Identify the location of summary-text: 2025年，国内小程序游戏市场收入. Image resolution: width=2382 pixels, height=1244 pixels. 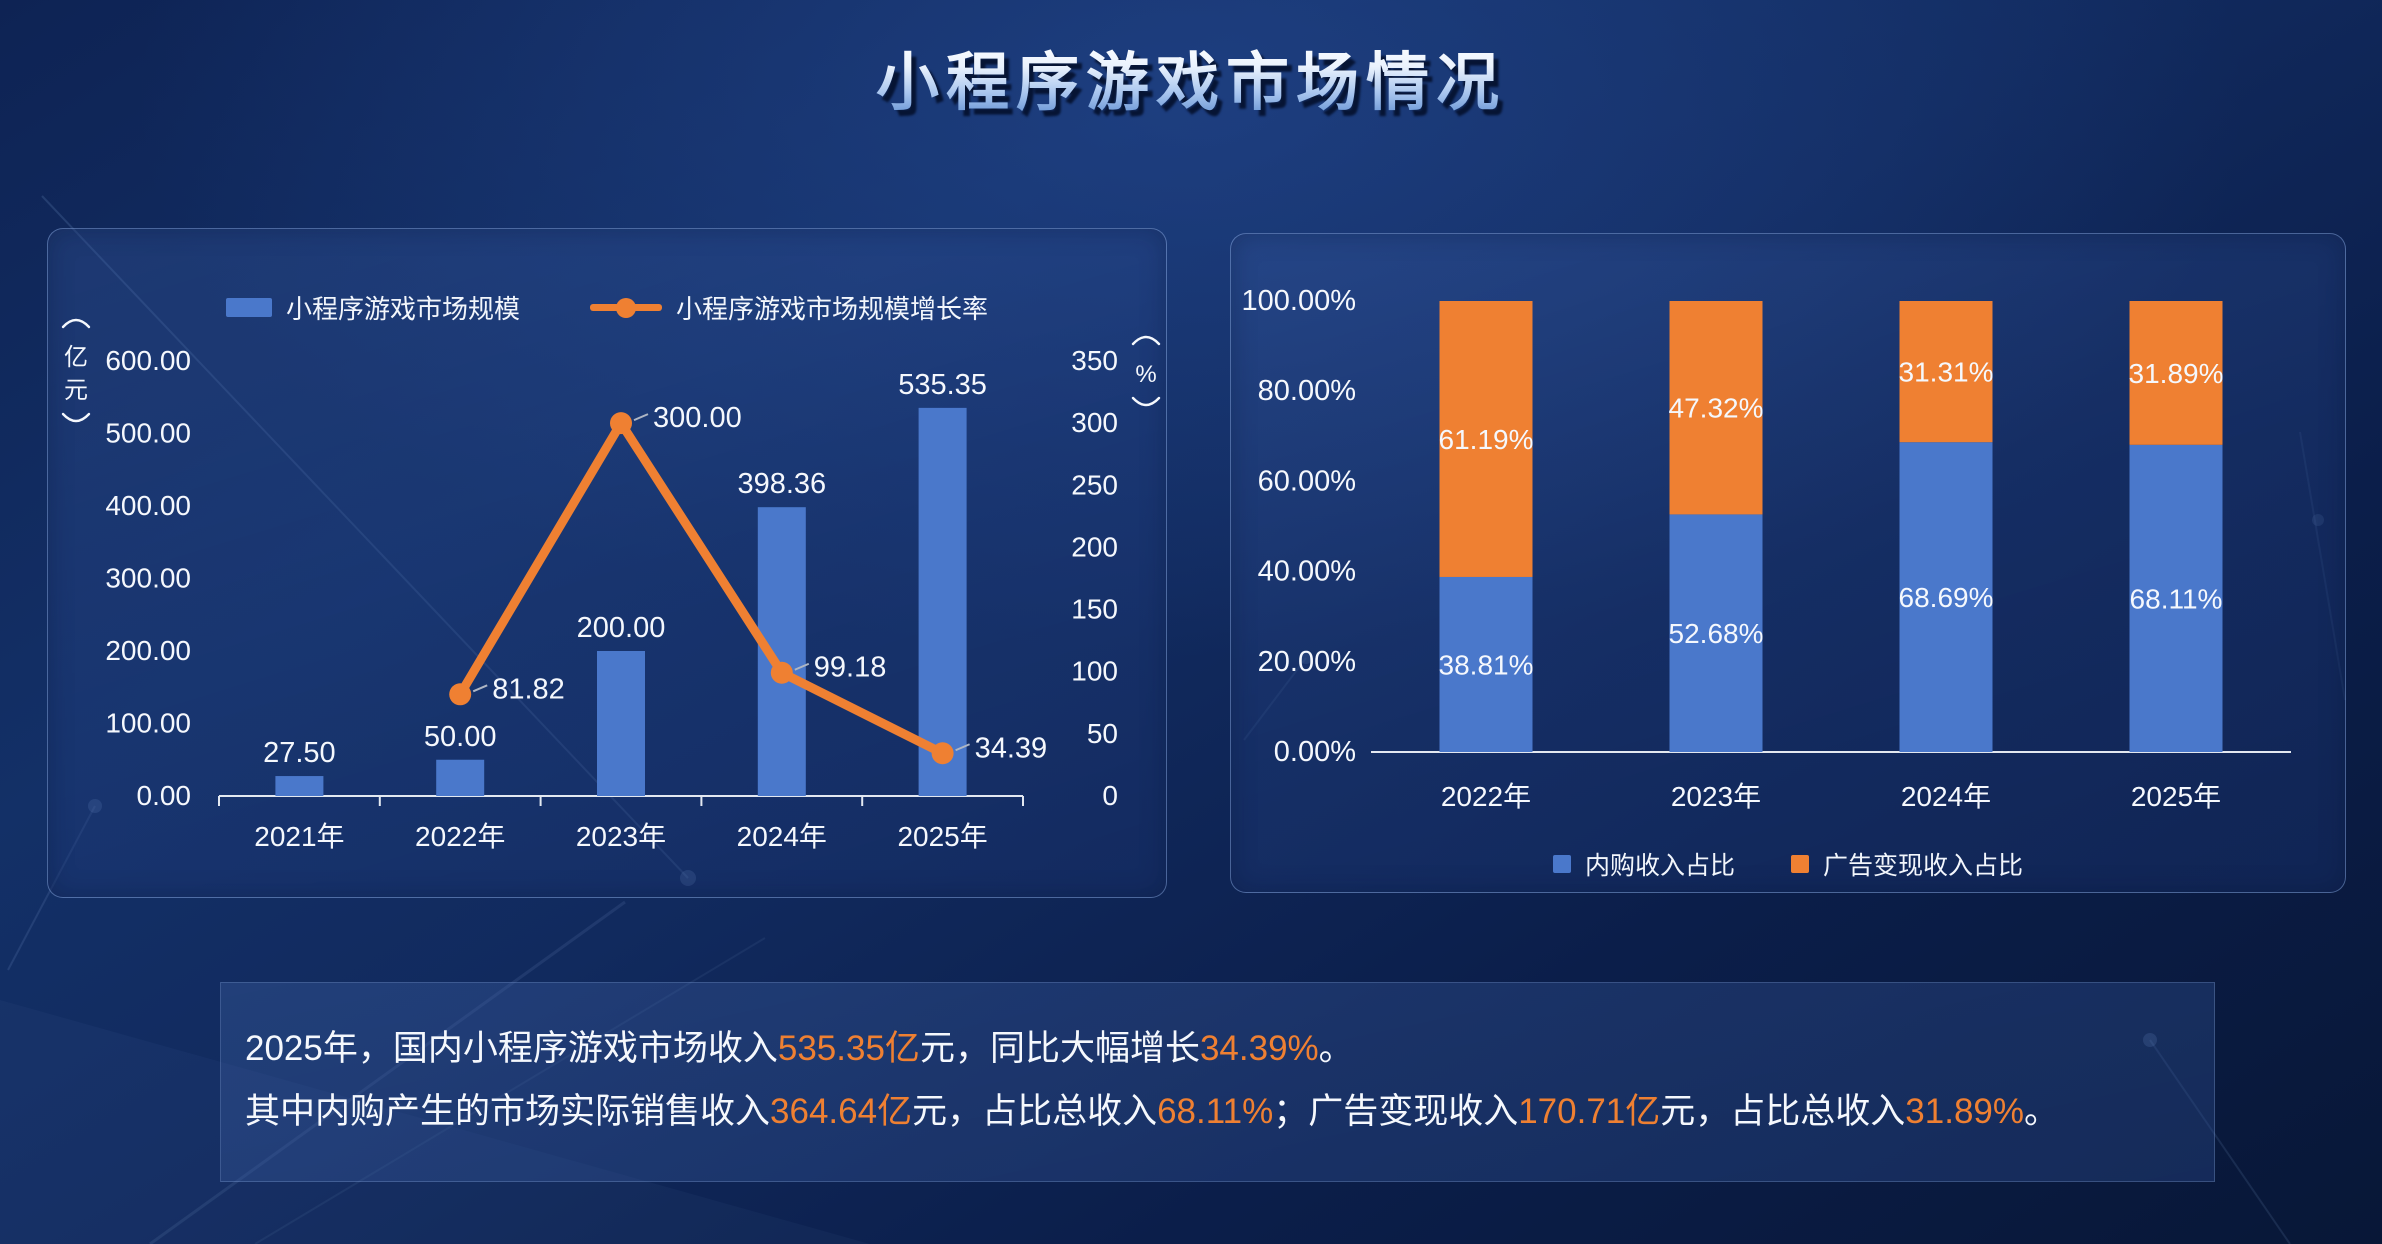
(511, 1048).